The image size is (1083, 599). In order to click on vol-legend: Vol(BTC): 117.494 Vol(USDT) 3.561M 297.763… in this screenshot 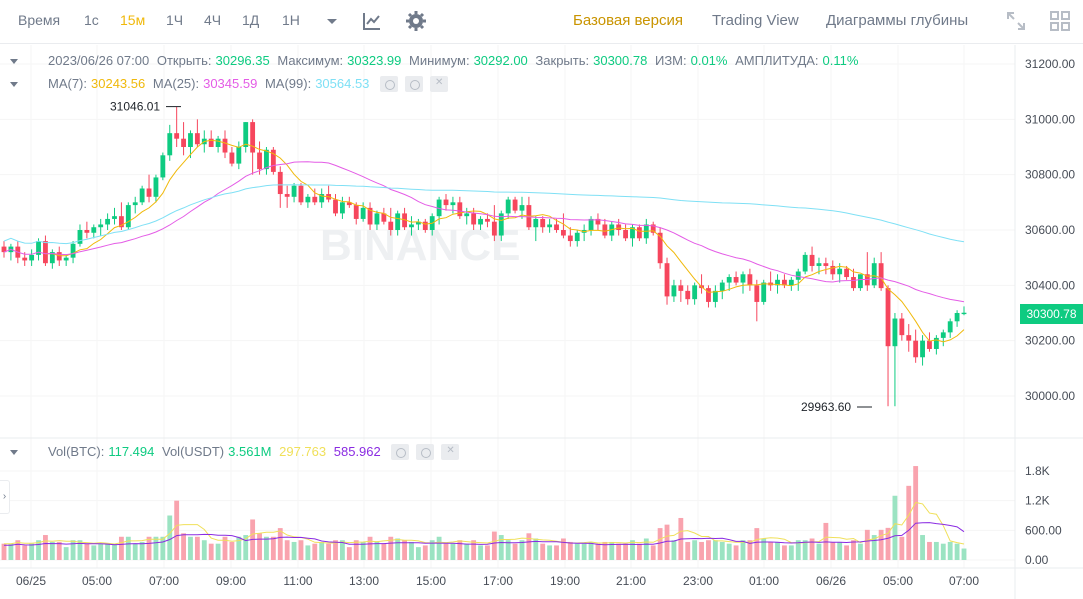, I will do `click(255, 452)`.